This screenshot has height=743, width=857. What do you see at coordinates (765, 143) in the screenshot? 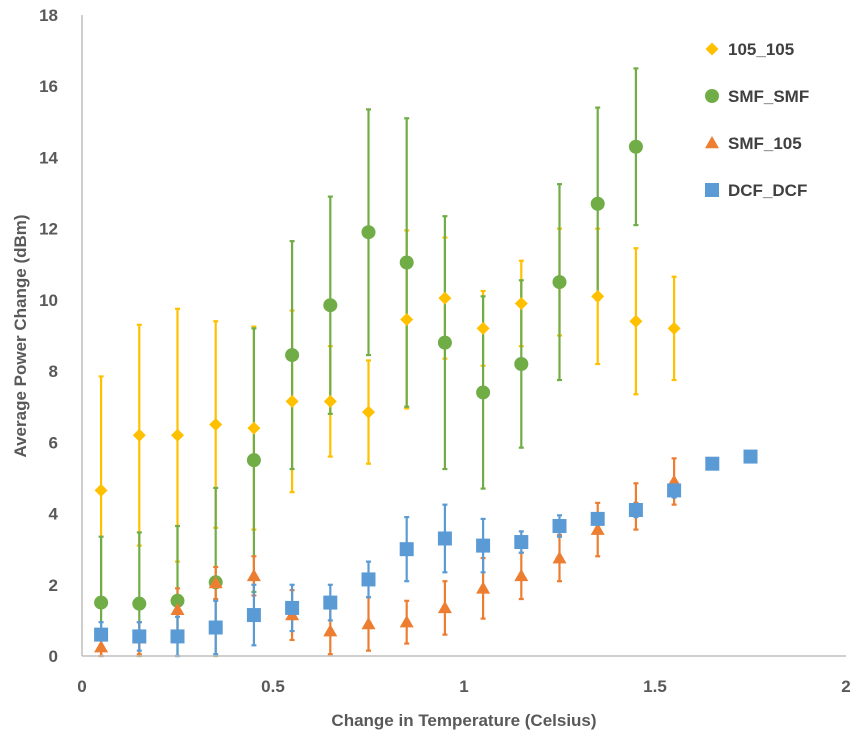
I see `legend-label-smf-105: SMF_105` at bounding box center [765, 143].